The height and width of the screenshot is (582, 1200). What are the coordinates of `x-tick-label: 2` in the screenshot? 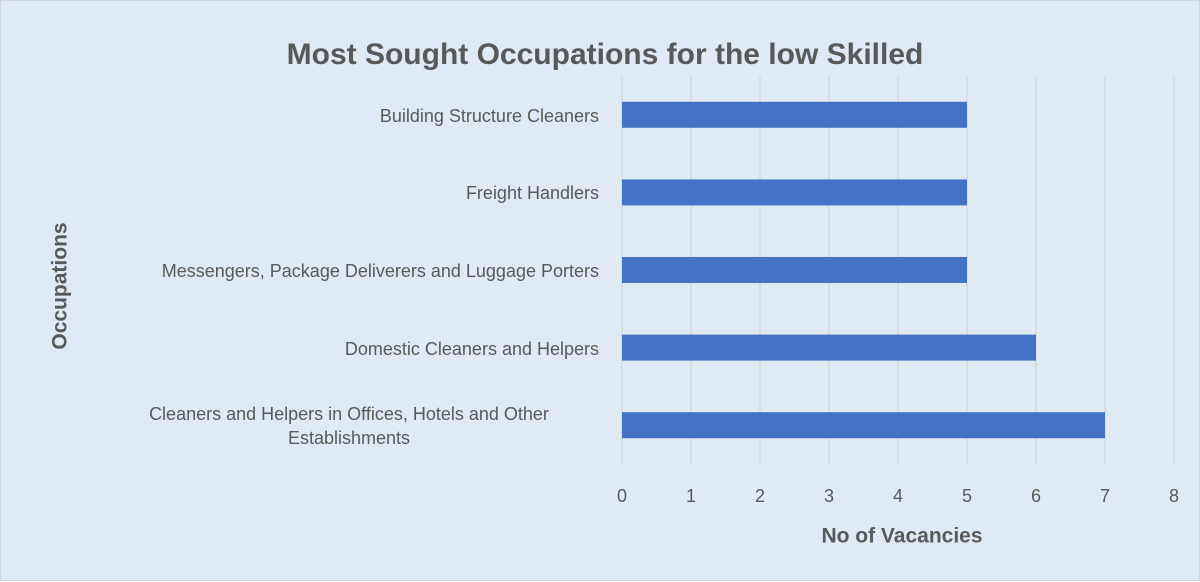 It's located at (760, 496).